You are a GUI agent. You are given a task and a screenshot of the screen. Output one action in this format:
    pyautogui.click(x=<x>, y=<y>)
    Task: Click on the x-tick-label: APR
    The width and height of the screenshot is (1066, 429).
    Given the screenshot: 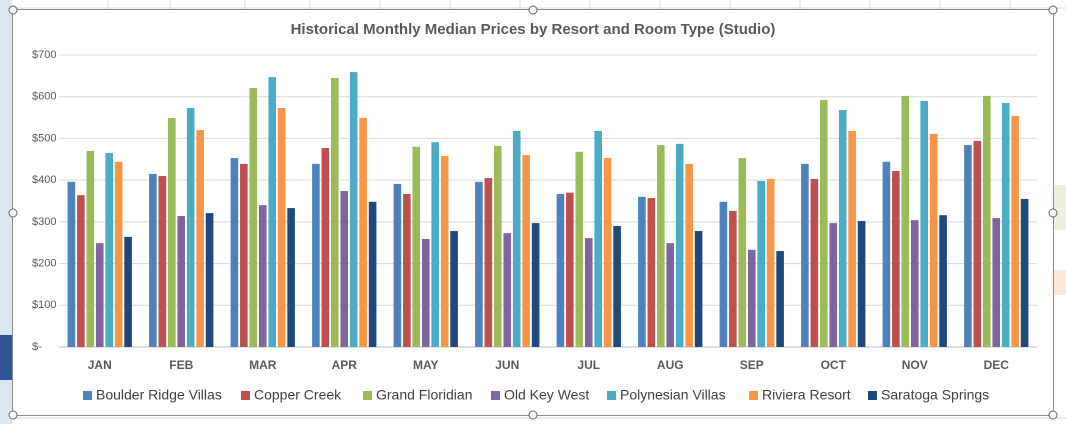 What is the action you would take?
    pyautogui.click(x=345, y=365)
    